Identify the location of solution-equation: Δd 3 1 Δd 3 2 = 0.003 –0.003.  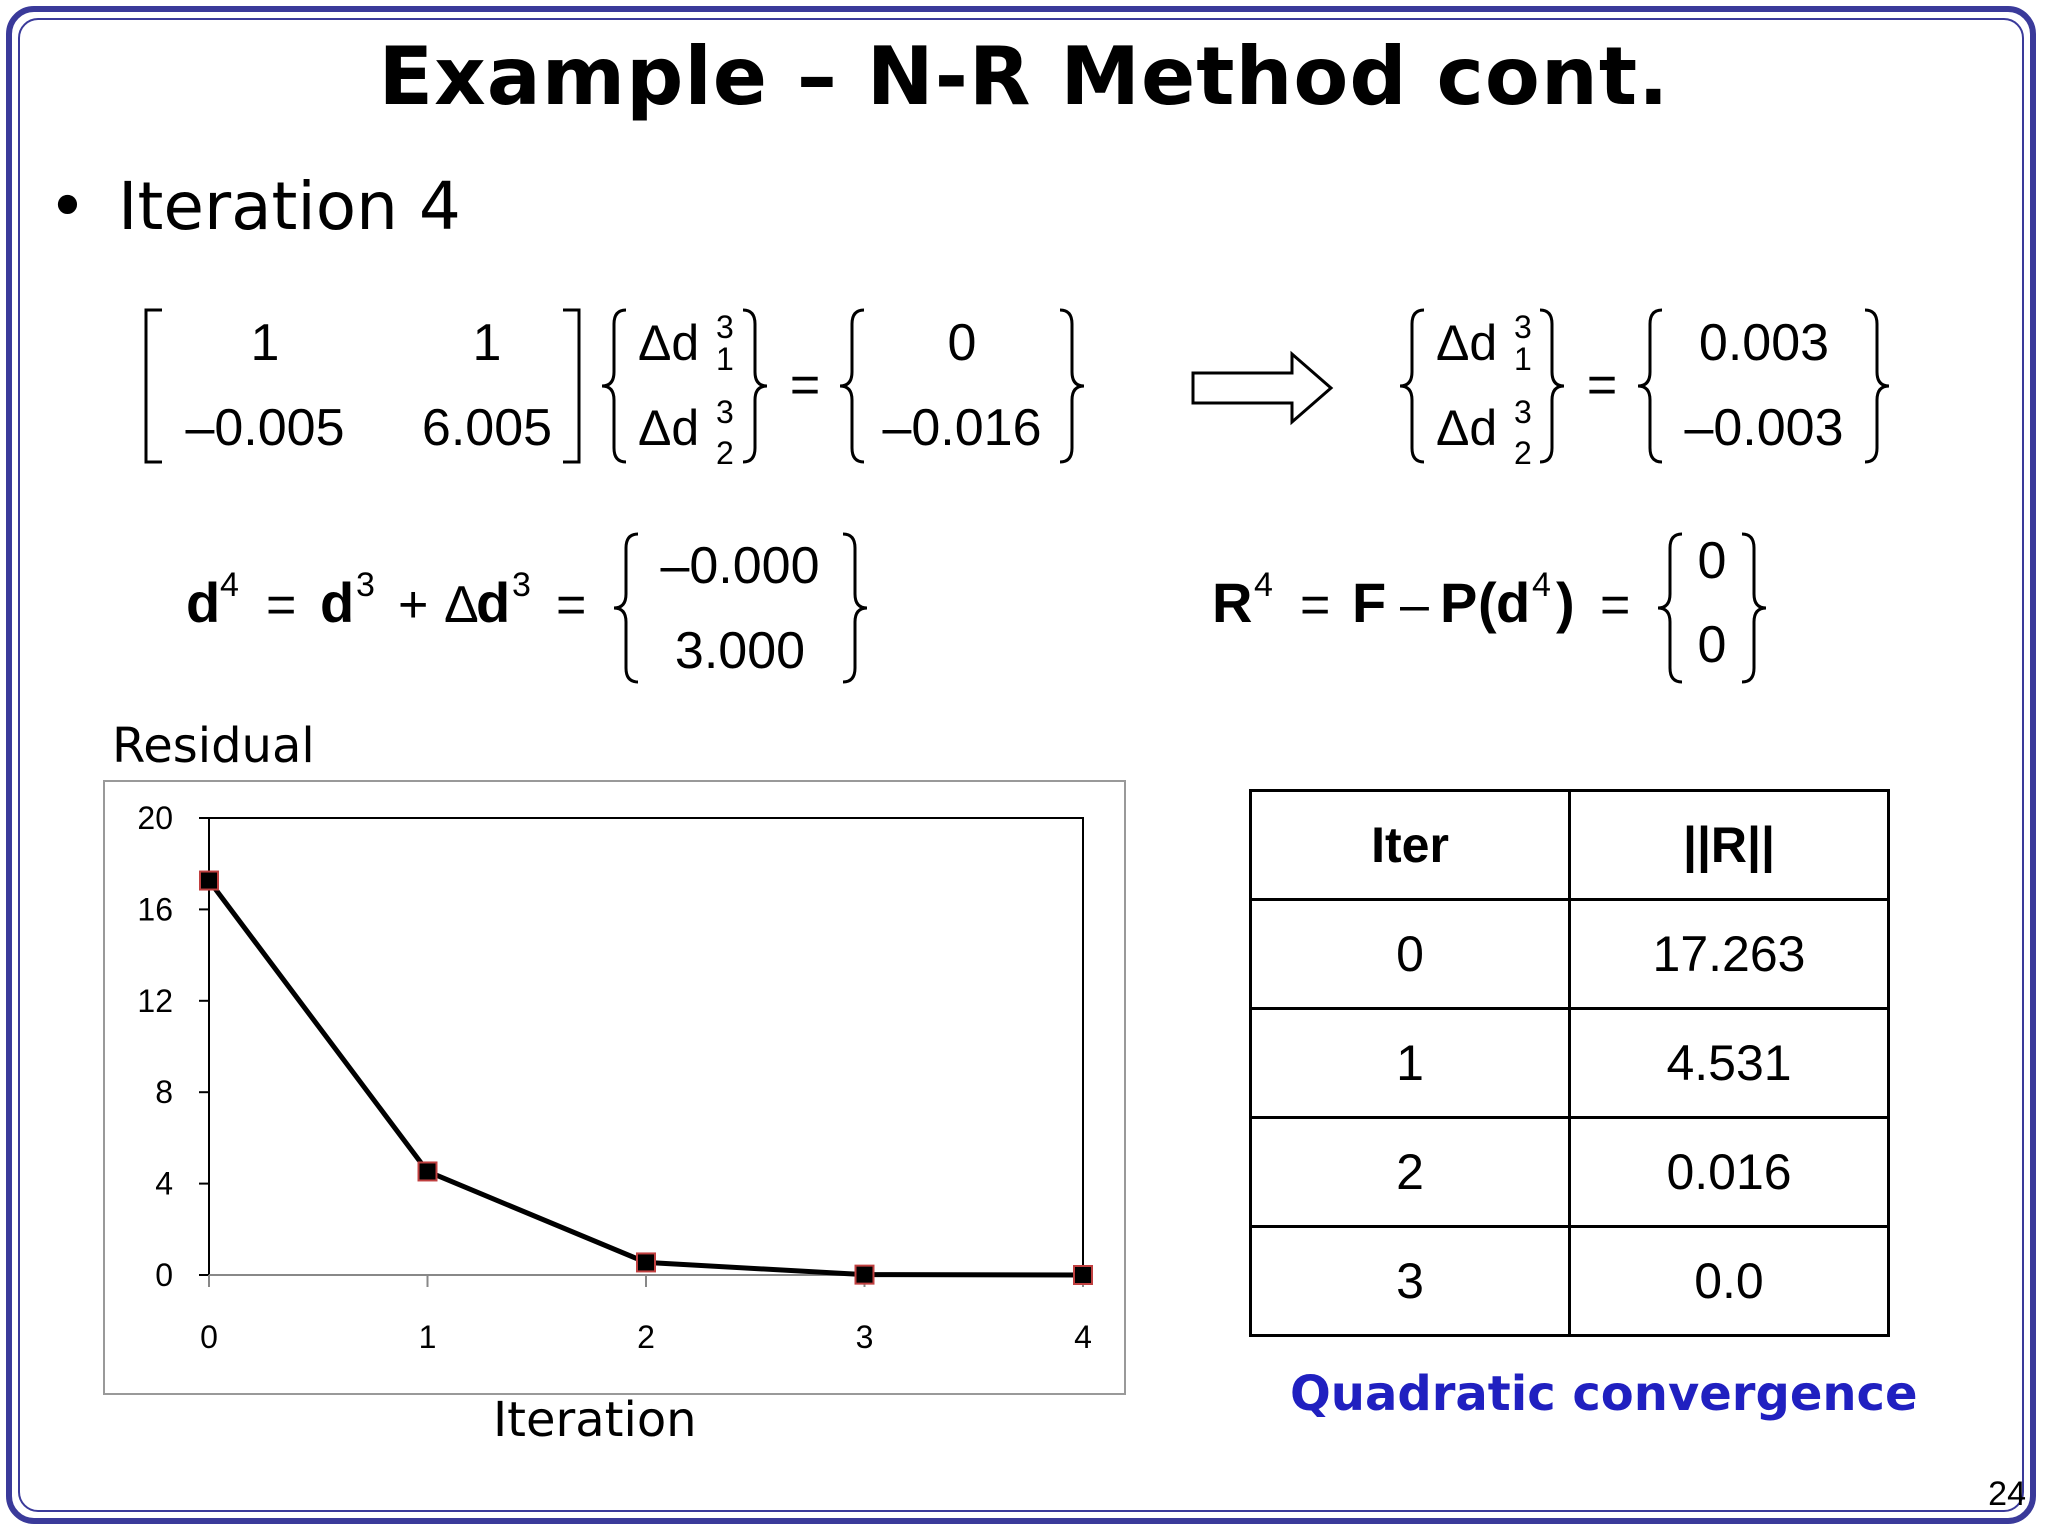
(1644, 389).